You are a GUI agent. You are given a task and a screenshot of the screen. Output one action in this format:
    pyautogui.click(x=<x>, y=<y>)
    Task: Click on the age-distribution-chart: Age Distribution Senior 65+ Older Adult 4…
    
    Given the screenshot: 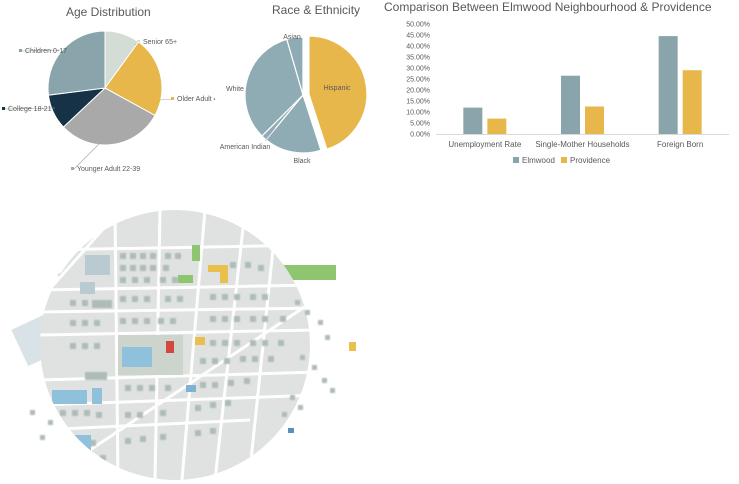 What is the action you would take?
    pyautogui.click(x=107, y=90)
    